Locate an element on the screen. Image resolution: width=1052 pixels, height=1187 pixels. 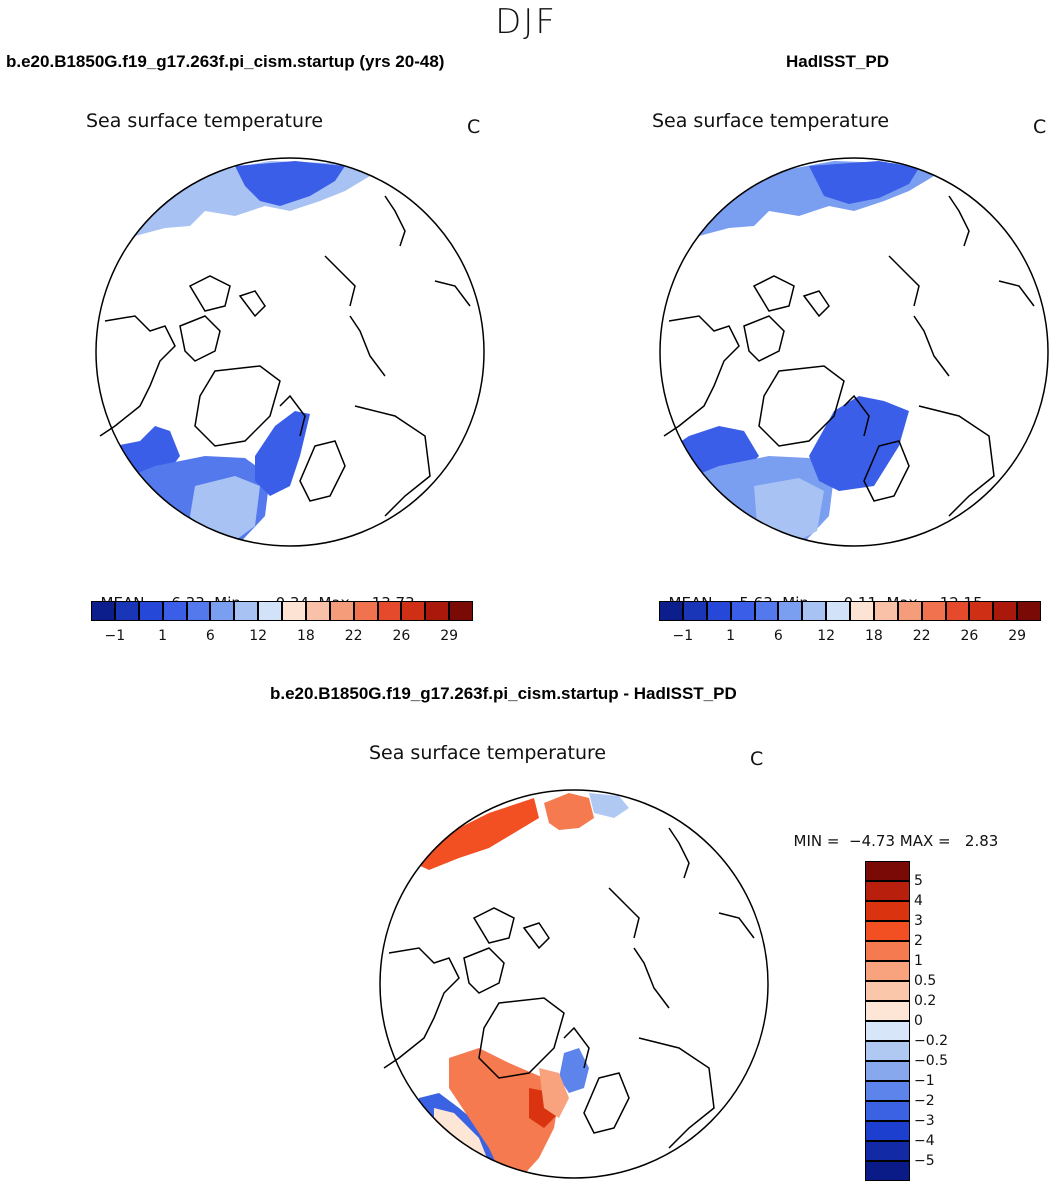
units-diff: C is located at coordinates (757, 759).